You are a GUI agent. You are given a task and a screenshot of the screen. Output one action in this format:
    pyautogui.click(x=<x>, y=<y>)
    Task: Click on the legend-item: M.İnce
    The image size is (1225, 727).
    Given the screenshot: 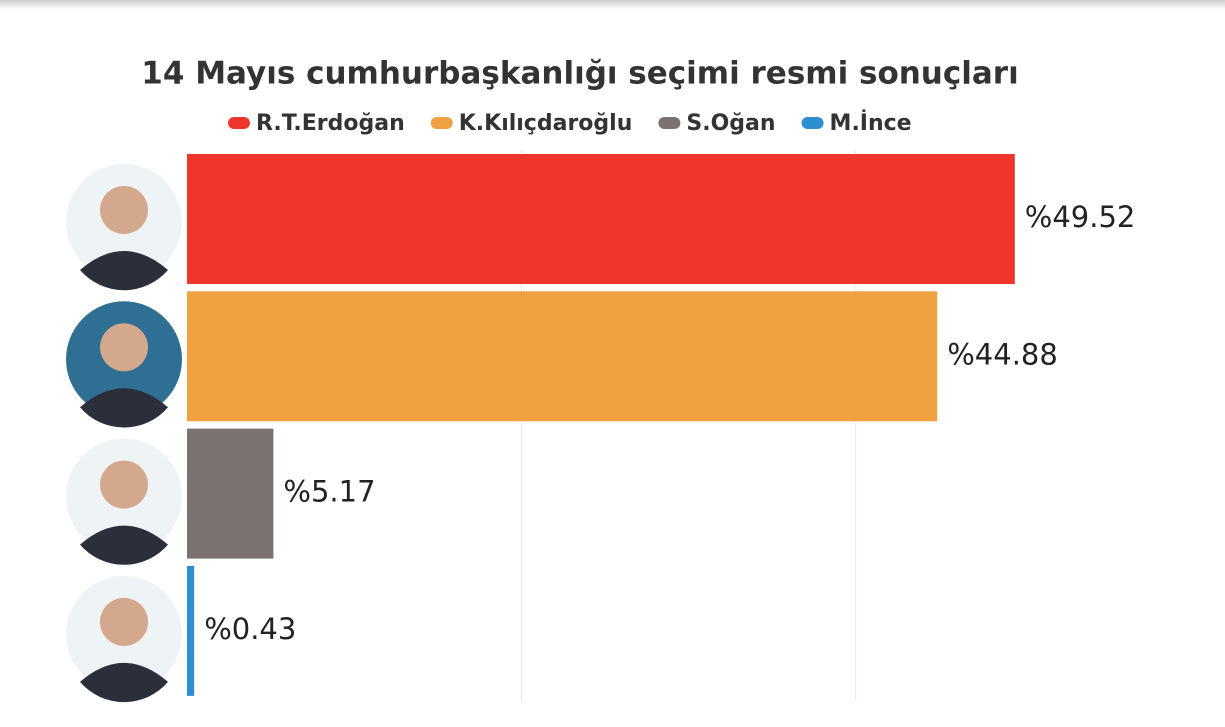 What is the action you would take?
    pyautogui.click(x=856, y=123)
    